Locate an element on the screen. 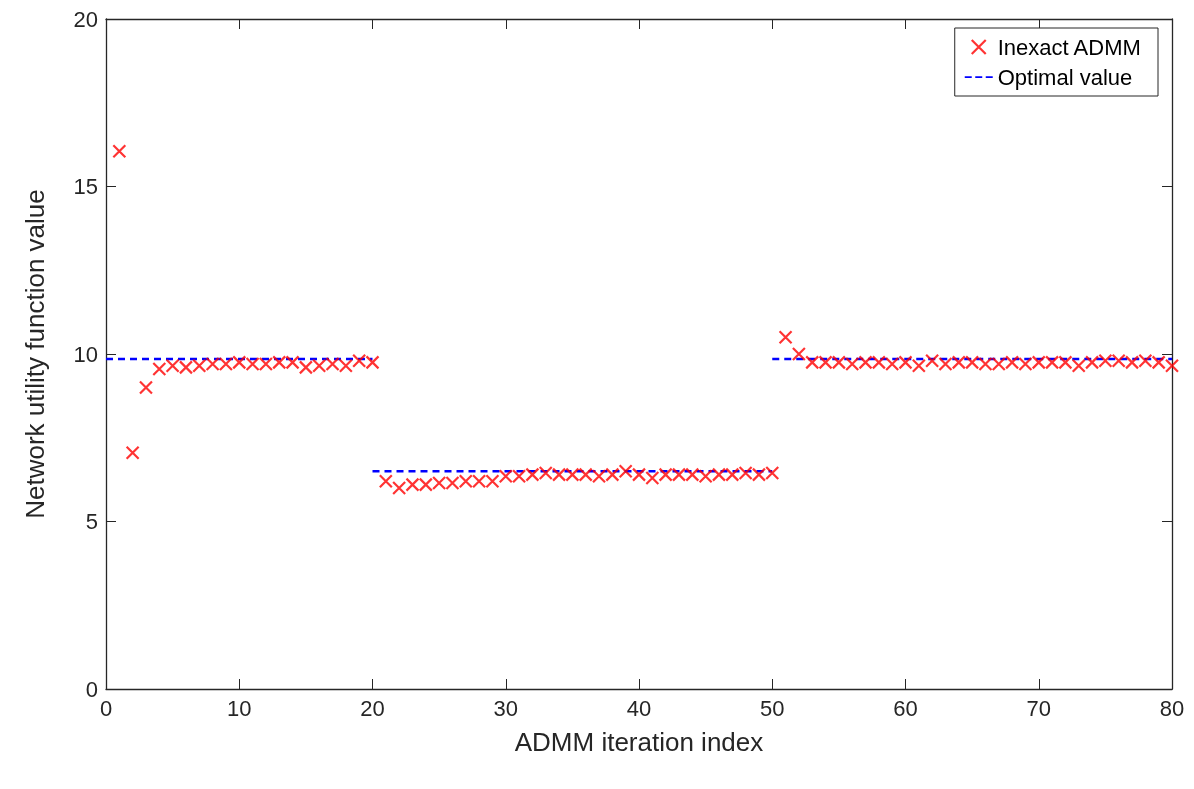  y-tick-label: 15 is located at coordinates (85, 186).